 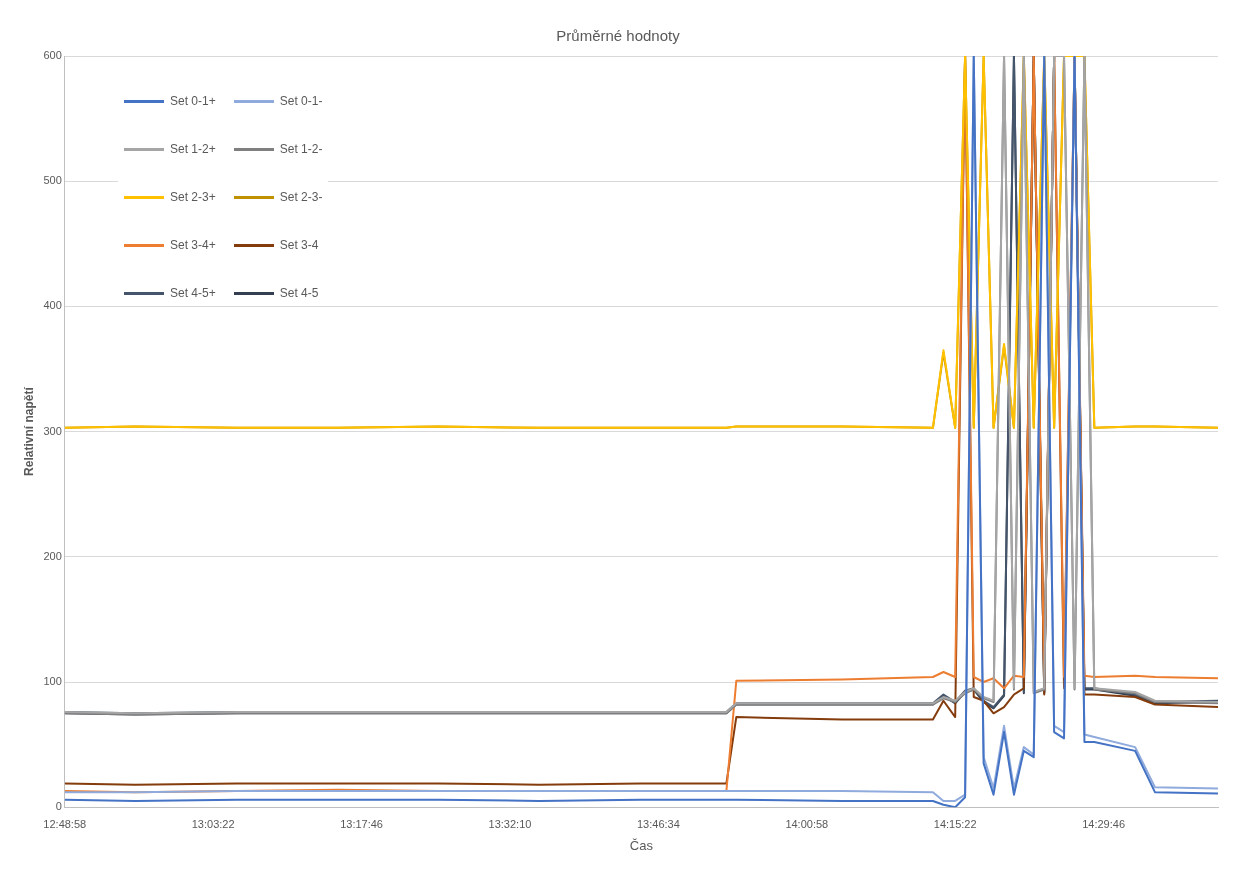 I want to click on legend-label: Set 4-5+, so click(x=193, y=293).